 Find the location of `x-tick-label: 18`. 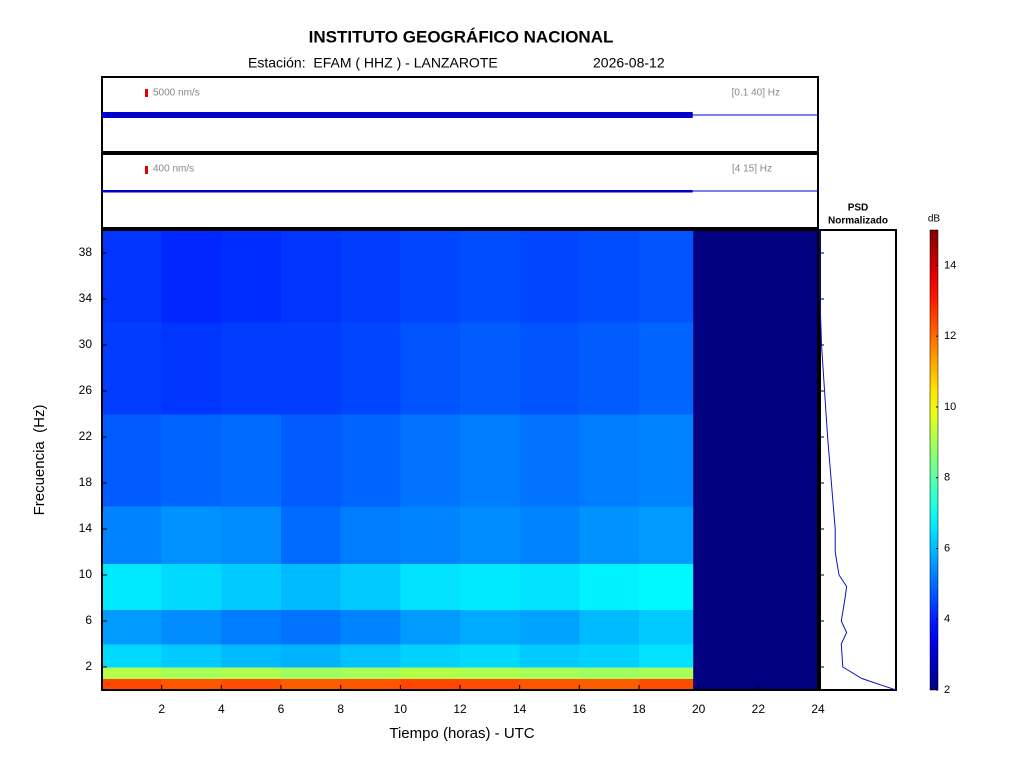

x-tick-label: 18 is located at coordinates (639, 709).